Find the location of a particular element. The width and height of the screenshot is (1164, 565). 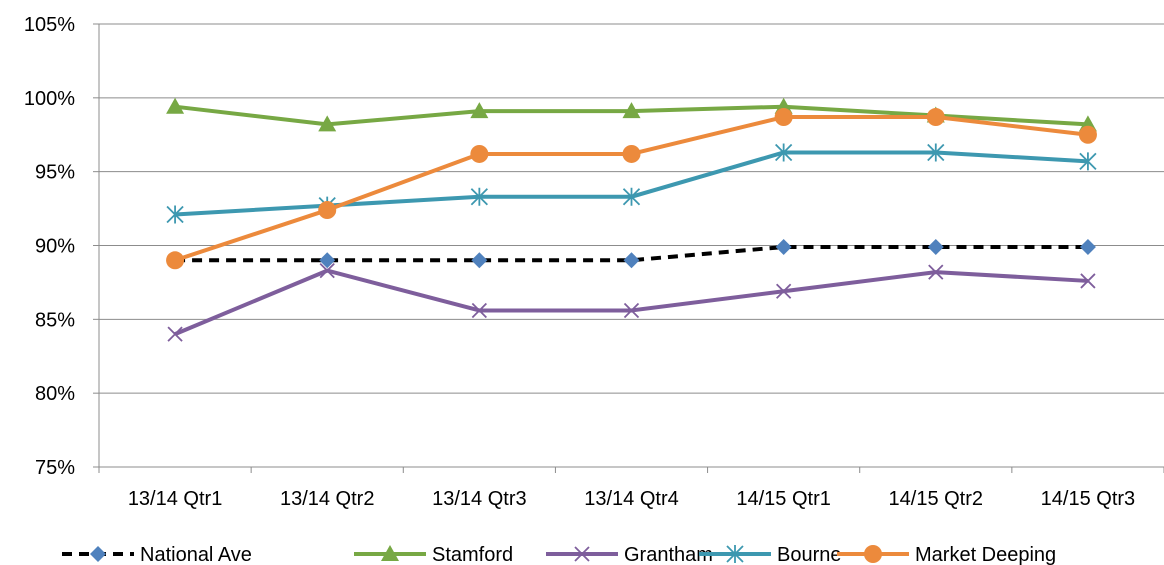

legend-item: Grantham is located at coordinates (629, 554).